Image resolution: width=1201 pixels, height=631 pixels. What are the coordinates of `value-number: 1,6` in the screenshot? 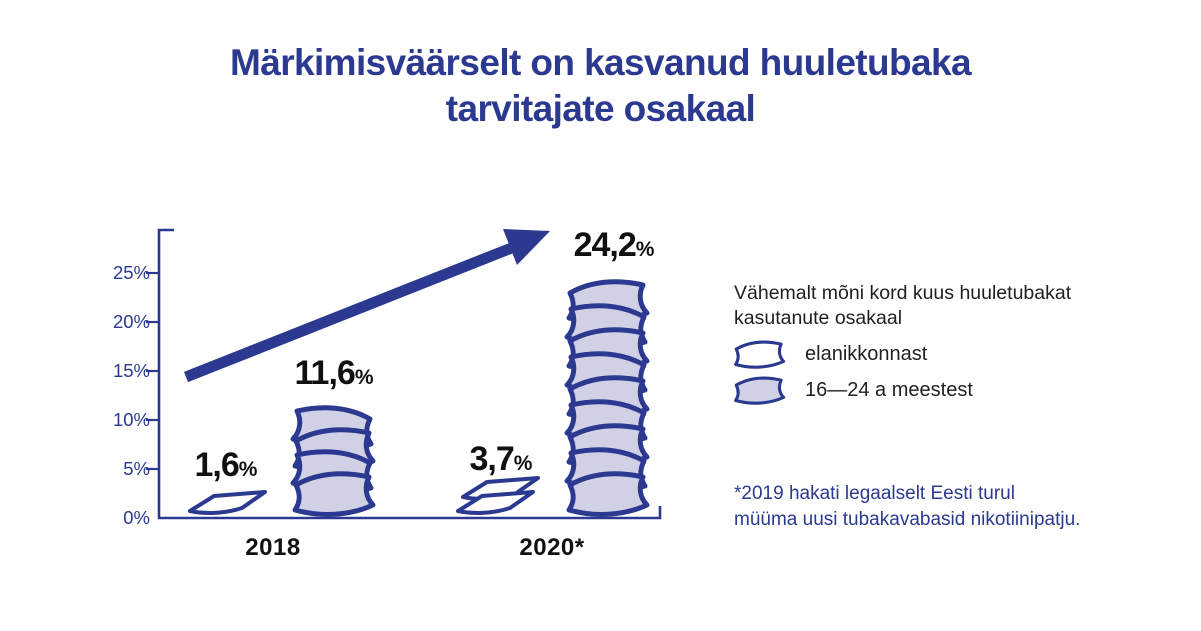 It's located at (217, 465).